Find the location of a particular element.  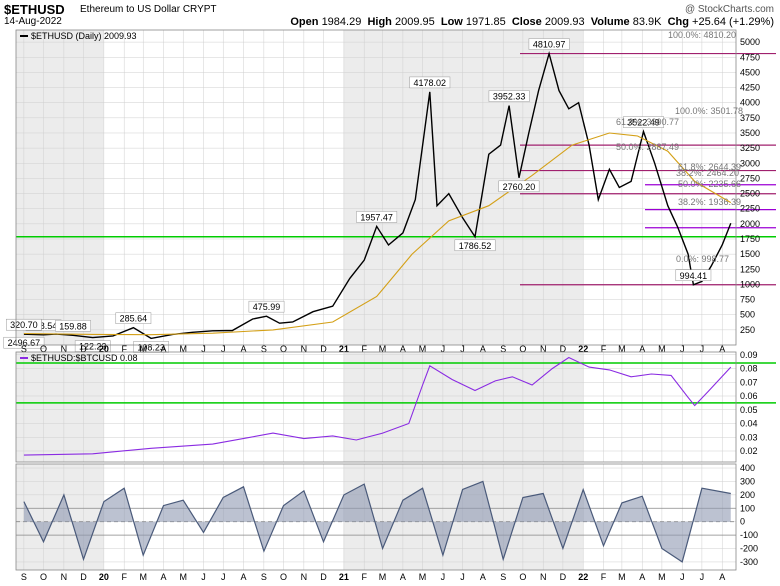

price-annotation: 4178.02 is located at coordinates (429, 83).